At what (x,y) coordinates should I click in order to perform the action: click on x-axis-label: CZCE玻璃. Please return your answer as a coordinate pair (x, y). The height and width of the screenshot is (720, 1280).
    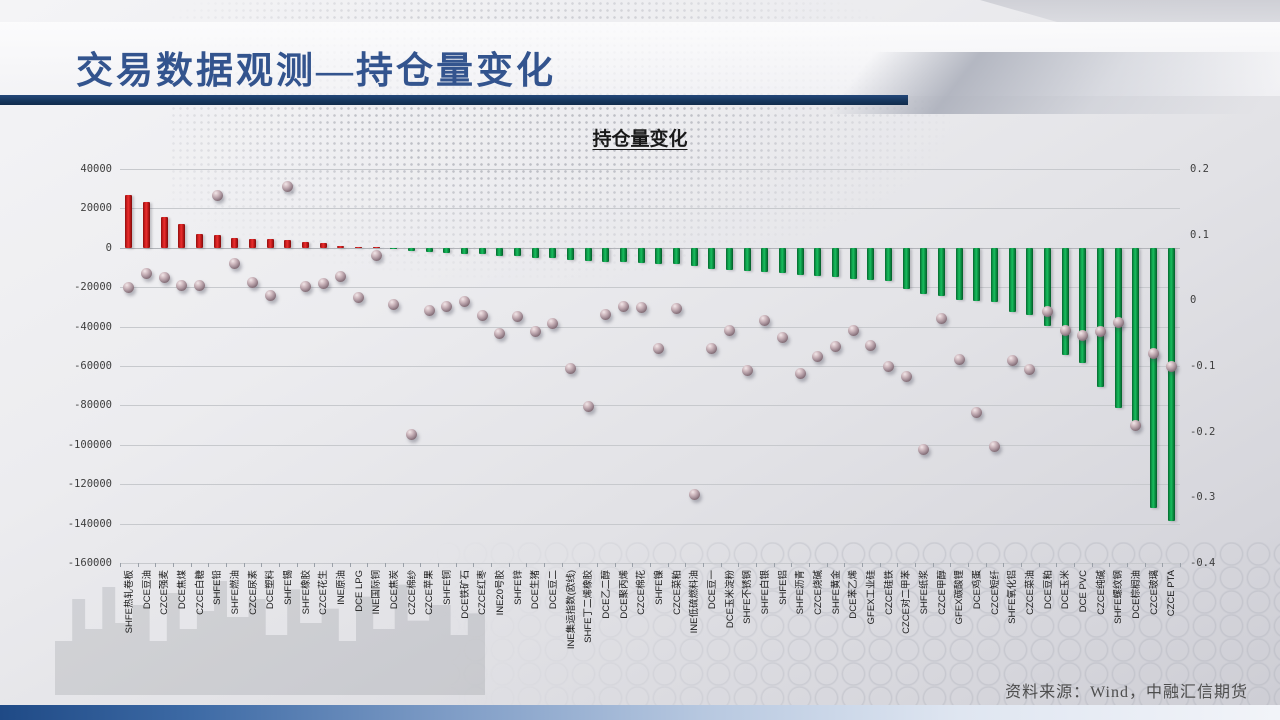
    Looking at the image, I should click on (1154, 592).